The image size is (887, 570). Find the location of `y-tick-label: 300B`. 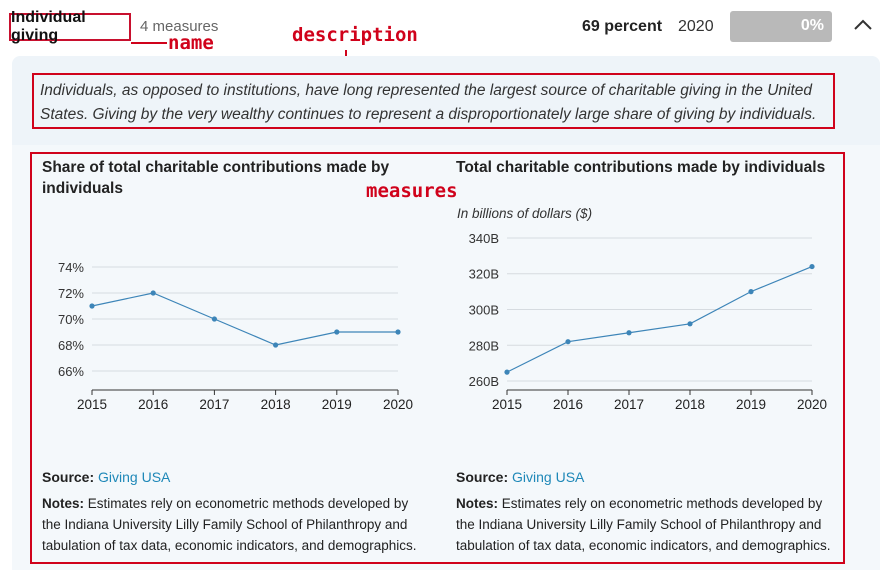

y-tick-label: 300B is located at coordinates (484, 310).